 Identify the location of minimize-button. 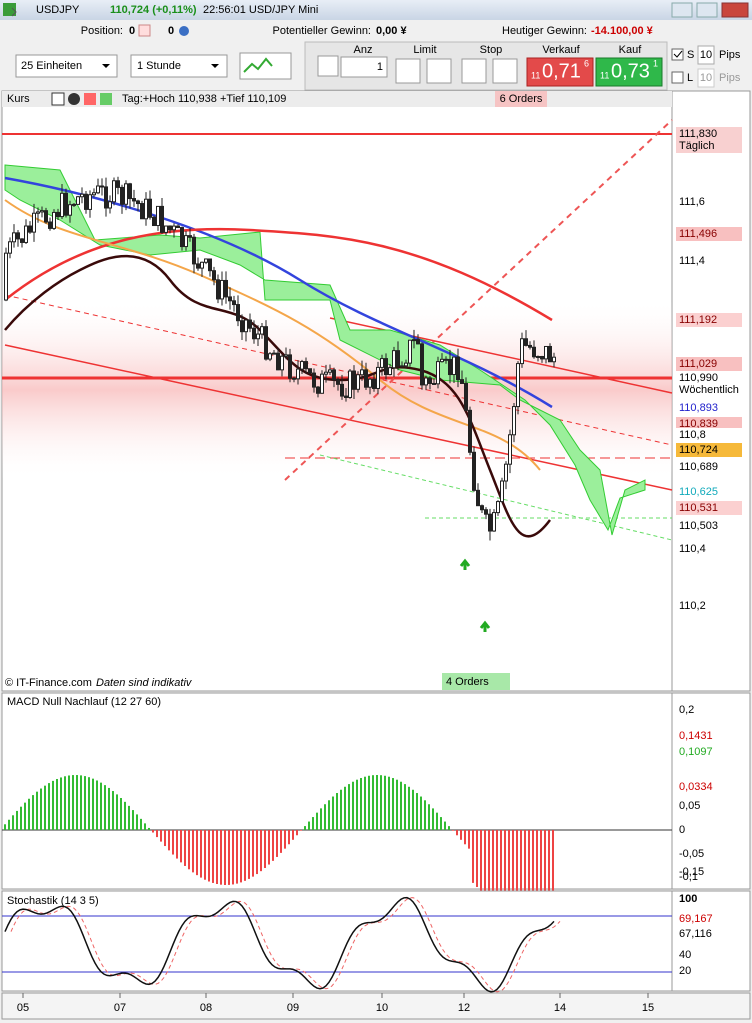
(682, 10).